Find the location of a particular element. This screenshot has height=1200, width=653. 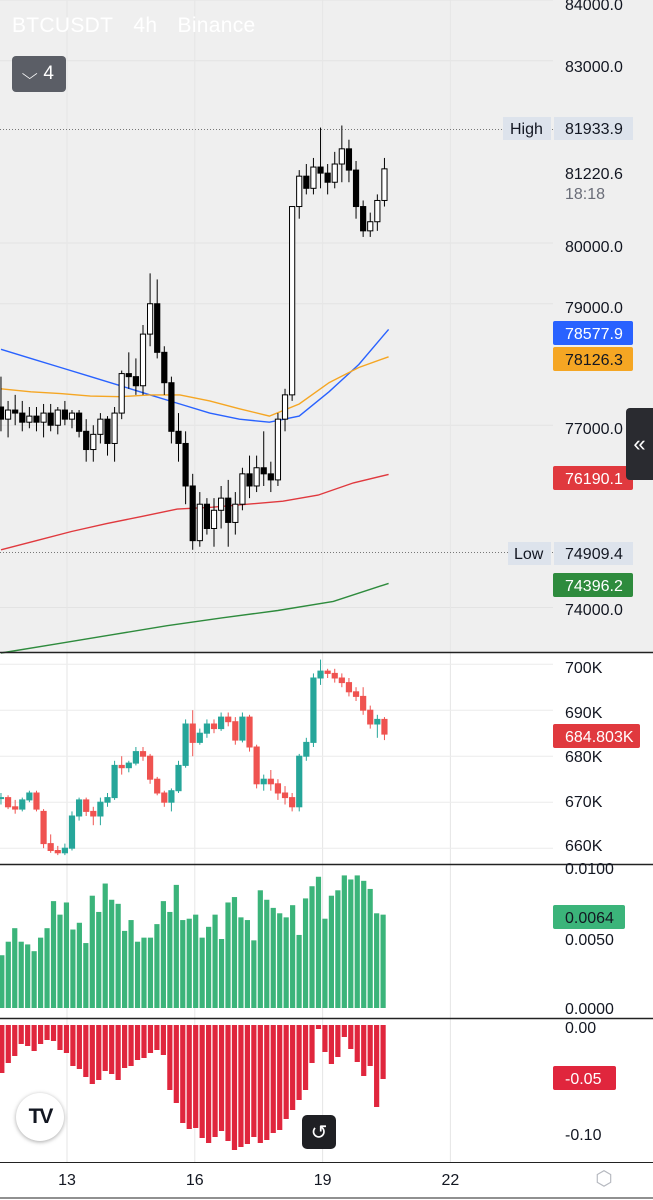

reset-icon: ↺ is located at coordinates (319, 1132).